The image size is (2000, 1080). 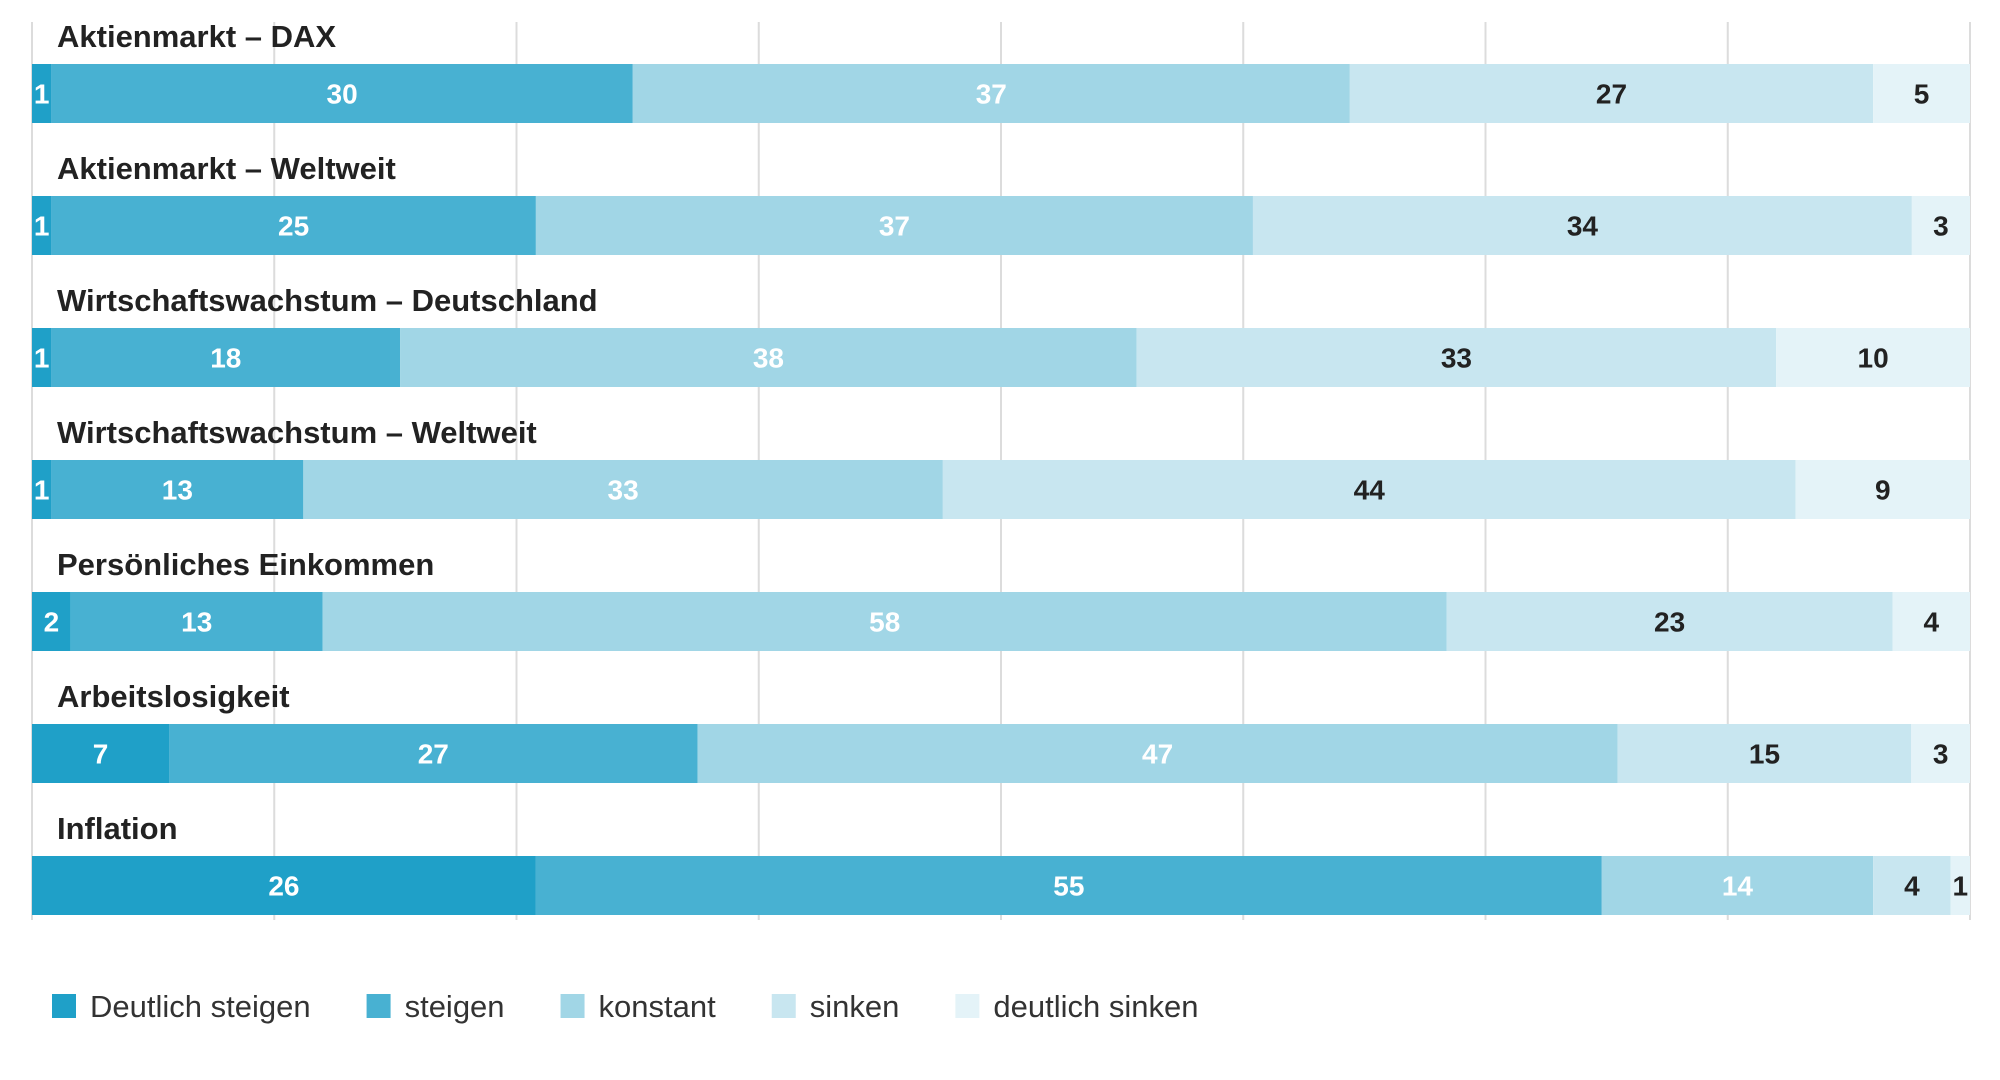 I want to click on legend-label: deutlich sinken, so click(x=1095, y=1006).